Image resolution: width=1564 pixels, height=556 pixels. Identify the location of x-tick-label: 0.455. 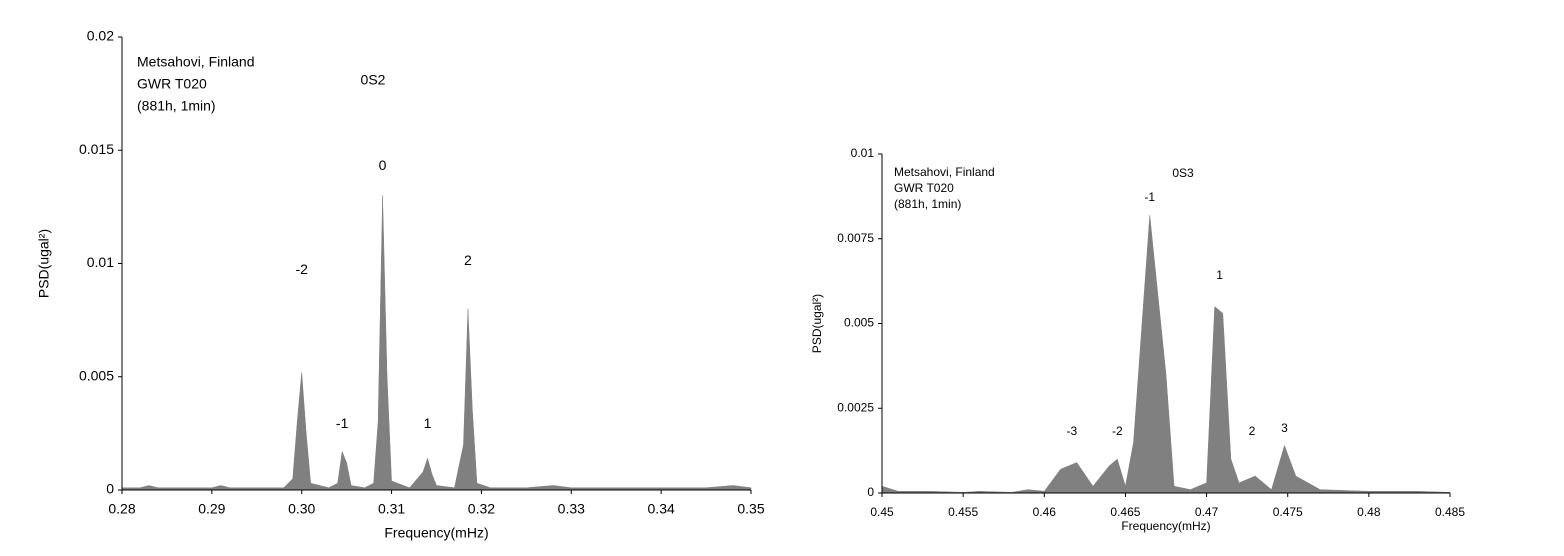
(963, 512).